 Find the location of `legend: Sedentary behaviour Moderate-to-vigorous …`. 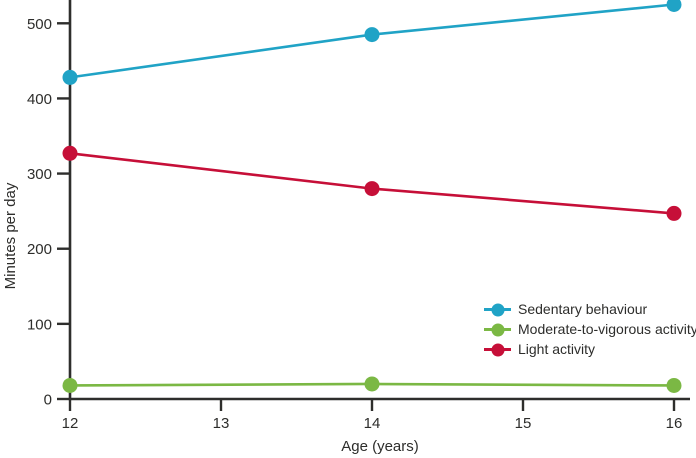

legend: Sedentary behaviour Moderate-to-vigorous … is located at coordinates (590, 329).